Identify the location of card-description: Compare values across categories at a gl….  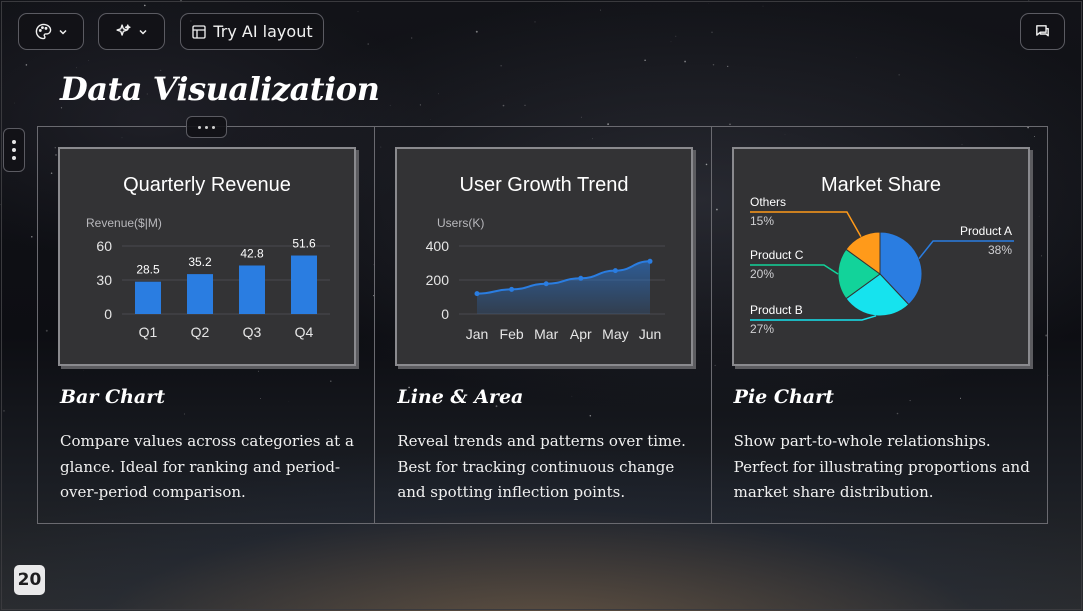
(207, 466).